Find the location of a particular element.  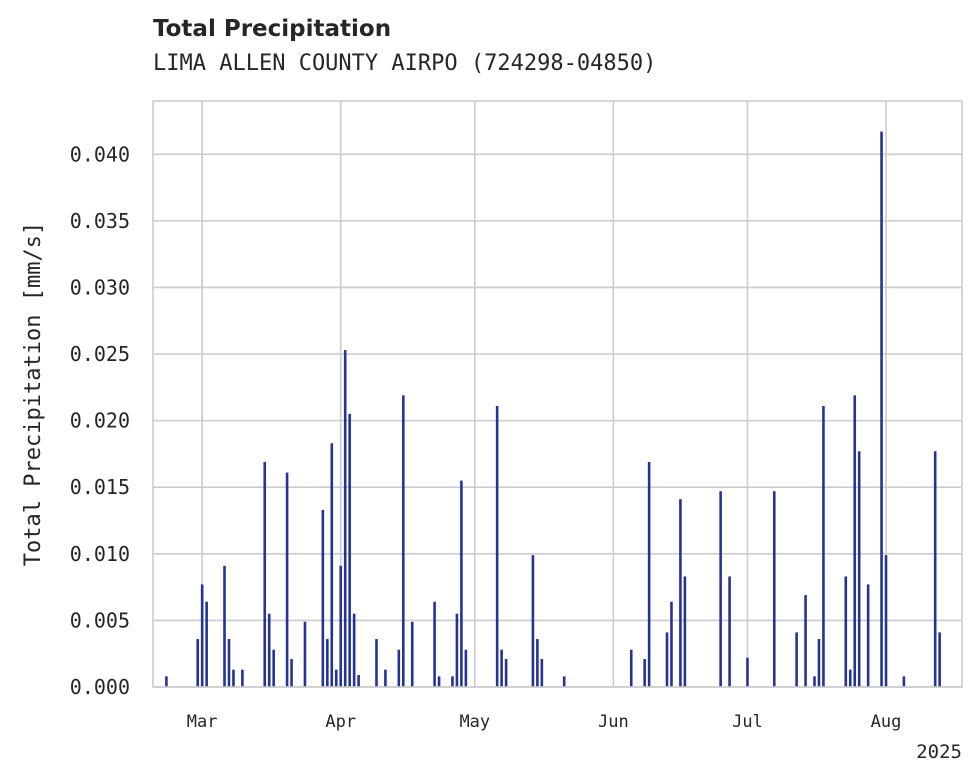

x-tick-label: Mar is located at coordinates (202, 722).